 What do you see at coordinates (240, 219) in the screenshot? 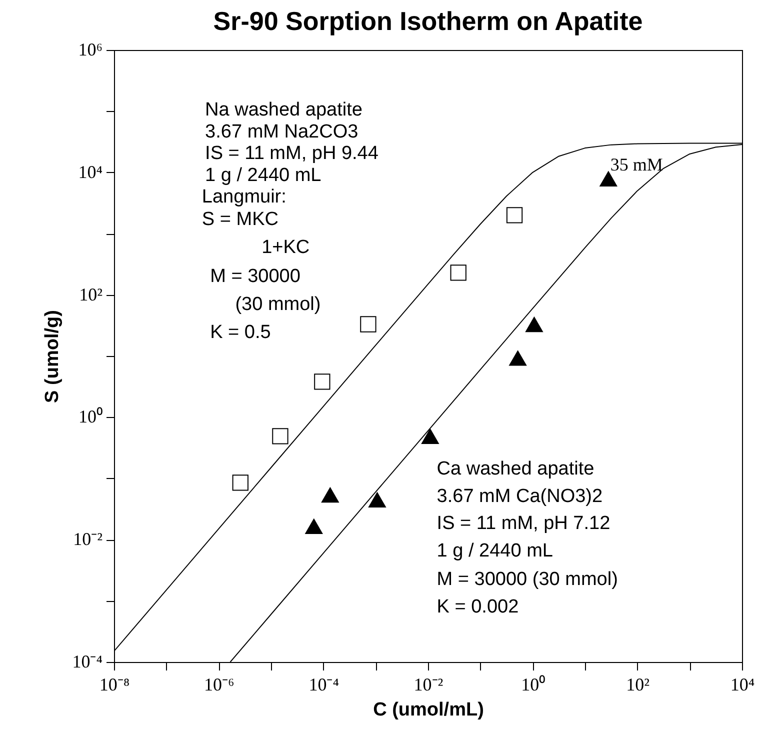
I see `annotation: S = MKC` at bounding box center [240, 219].